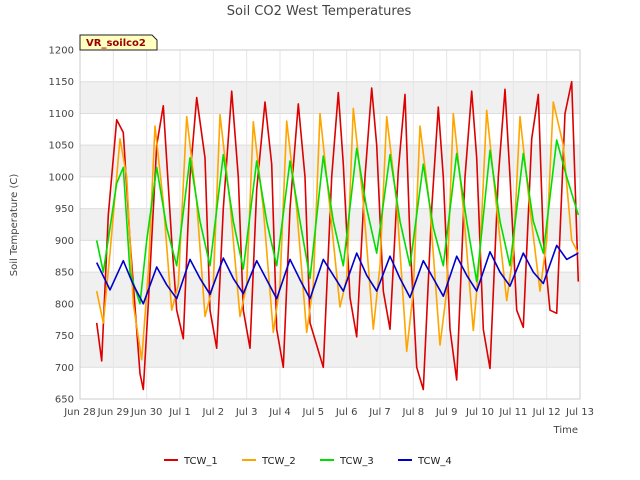  Describe the element at coordinates (278, 461) in the screenshot. I see `legend-label: TCW_2` at that location.